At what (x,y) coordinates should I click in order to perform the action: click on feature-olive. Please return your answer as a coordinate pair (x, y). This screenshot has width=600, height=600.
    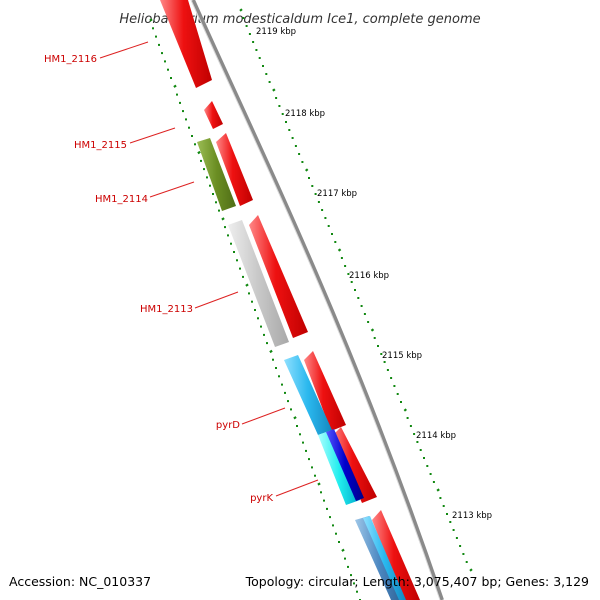
    Looking at the image, I should click on (216, 174).